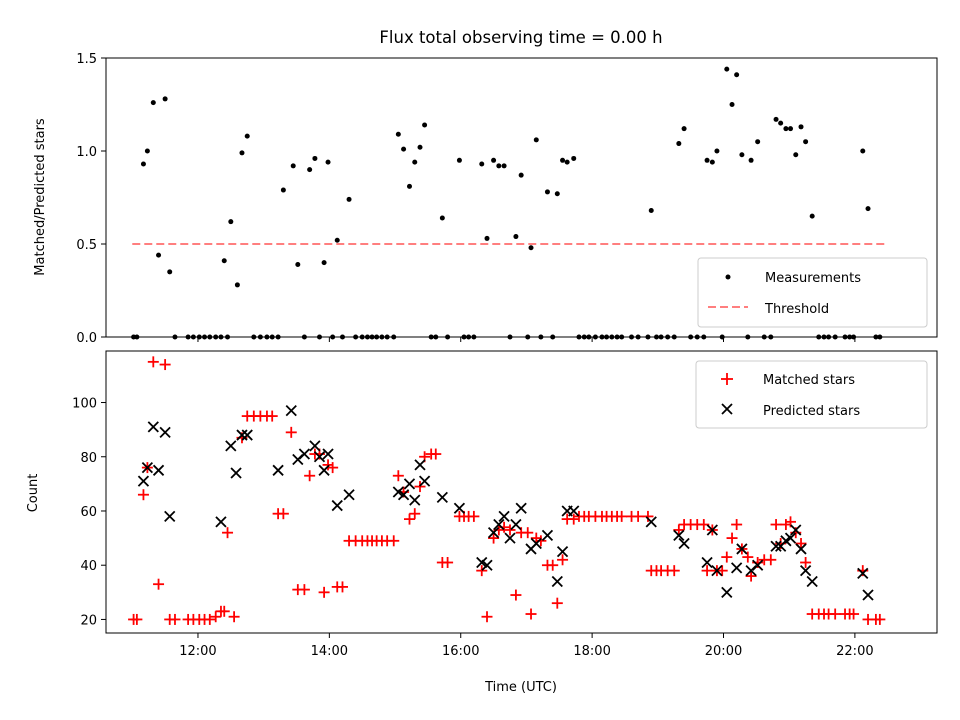  Describe the element at coordinates (811, 411) in the screenshot. I see `legend-label-predicted: Predicted stars` at that location.